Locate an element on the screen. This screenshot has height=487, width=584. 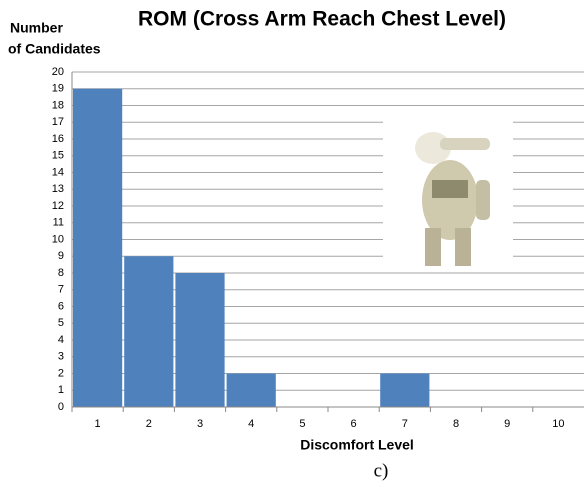
y-tick-label: 13 is located at coordinates (58, 189).